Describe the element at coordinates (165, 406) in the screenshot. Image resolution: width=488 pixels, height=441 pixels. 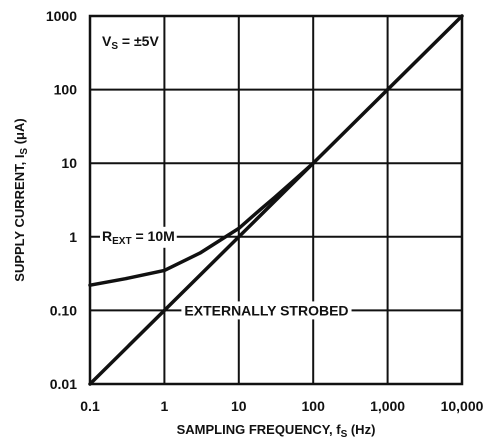
I see `x-tick-label-1: 1` at that location.